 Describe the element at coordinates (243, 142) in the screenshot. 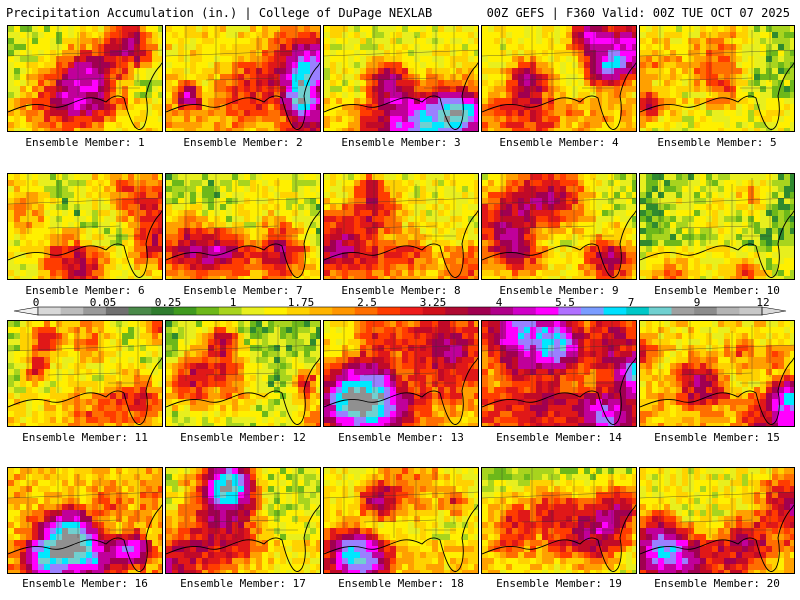

I see `ensemble-member-label: Ensemble Member: 2` at that location.